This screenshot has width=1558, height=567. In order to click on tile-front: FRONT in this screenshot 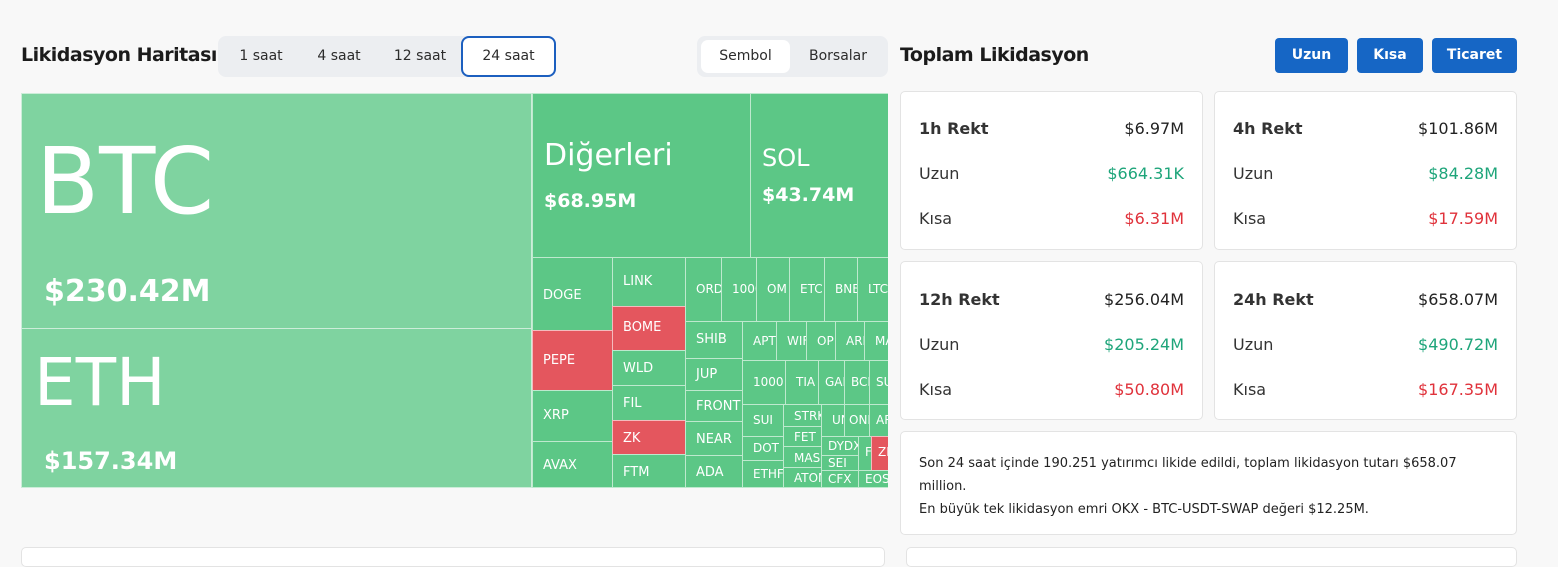, I will do `click(714, 406)`.